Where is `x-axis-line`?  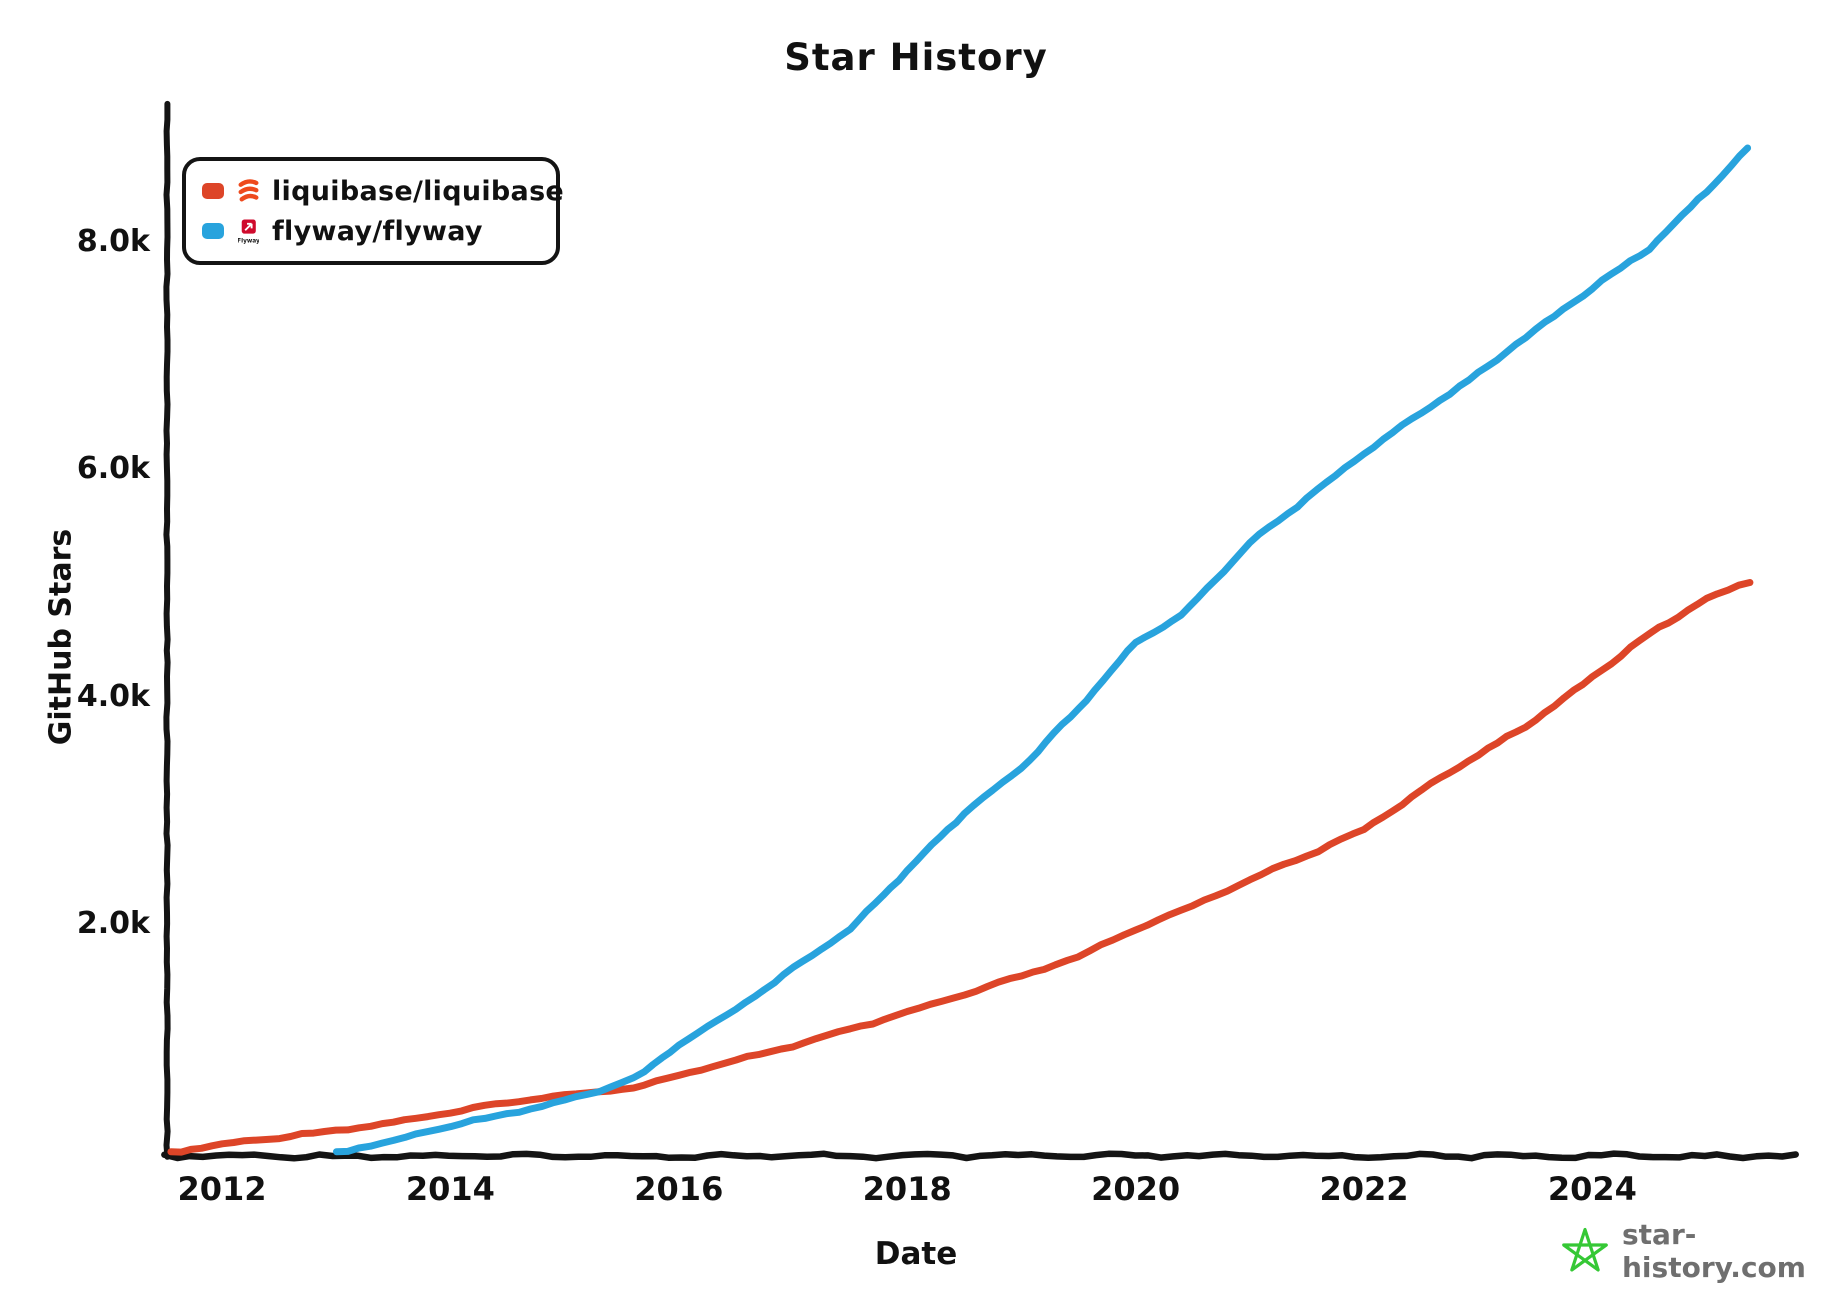
x-axis-line is located at coordinates (980, 1156).